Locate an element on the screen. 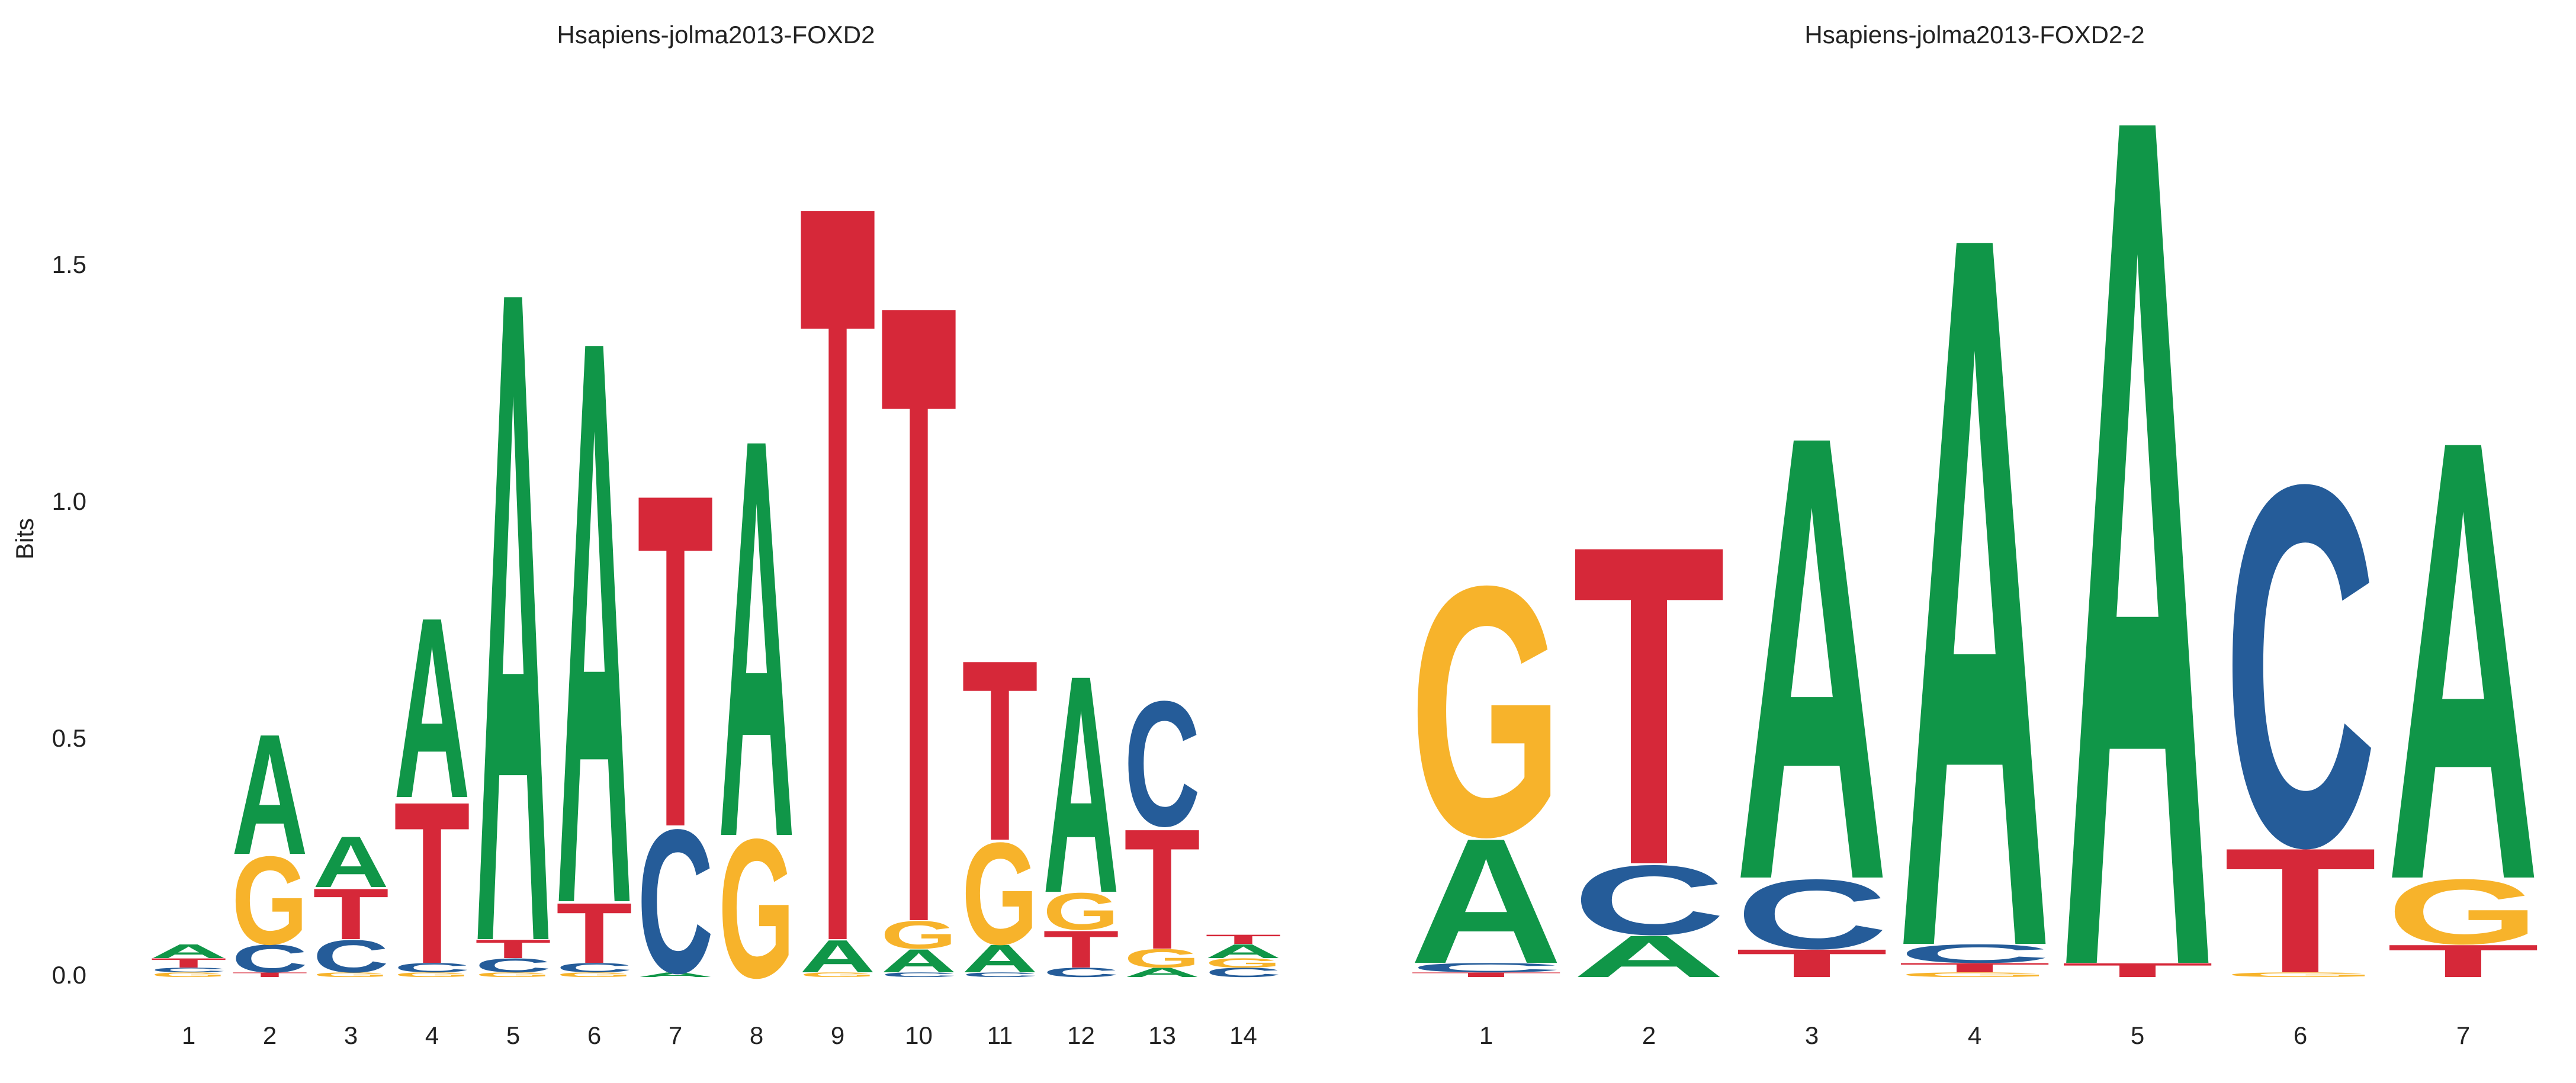 The width and height of the screenshot is (2576, 1083). y-tick-label: 1.5 is located at coordinates (69, 264).